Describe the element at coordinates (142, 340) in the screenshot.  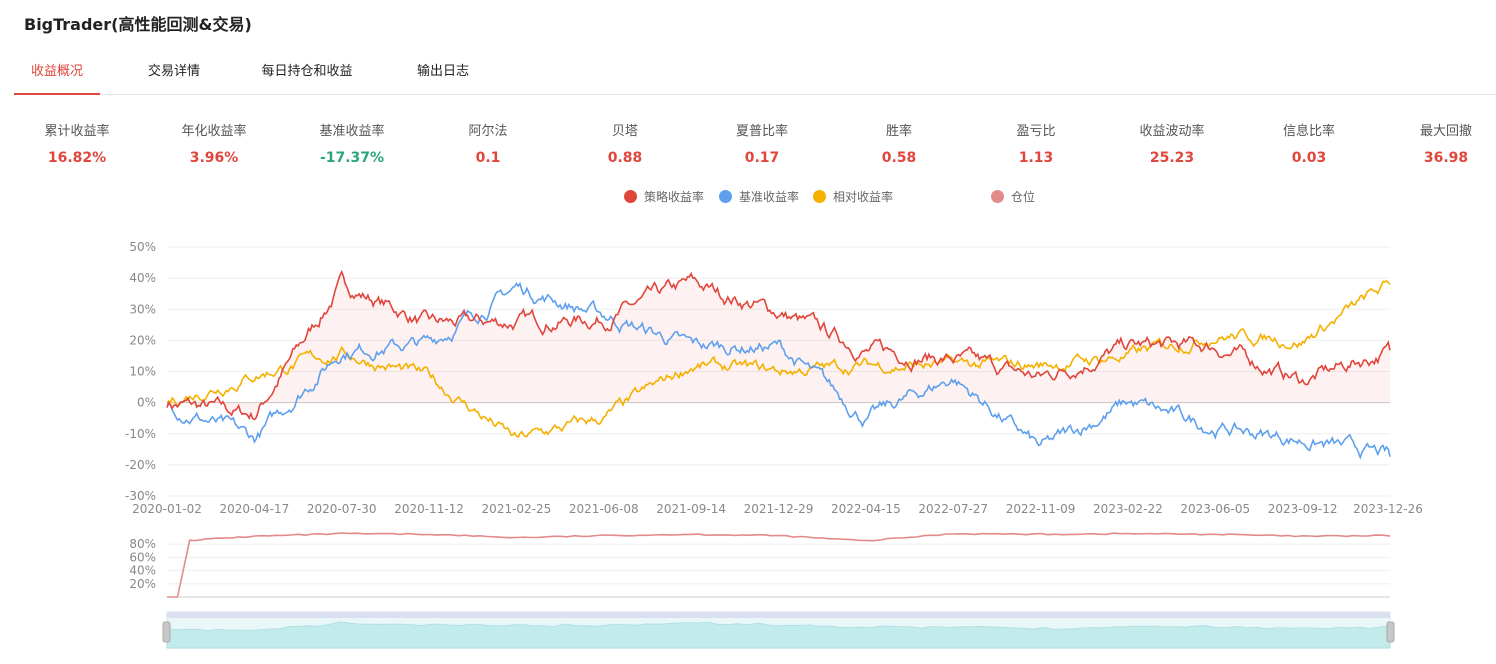
I see `y-tick-label: 20%` at that location.